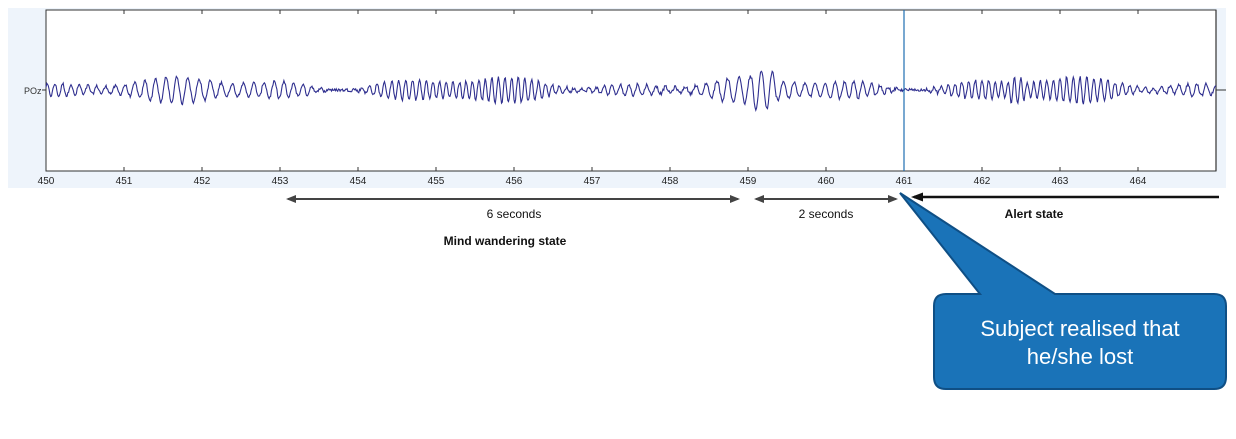 This screenshot has height=439, width=1236. I want to click on callout-text-line2: he/she lost, so click(1080, 356).